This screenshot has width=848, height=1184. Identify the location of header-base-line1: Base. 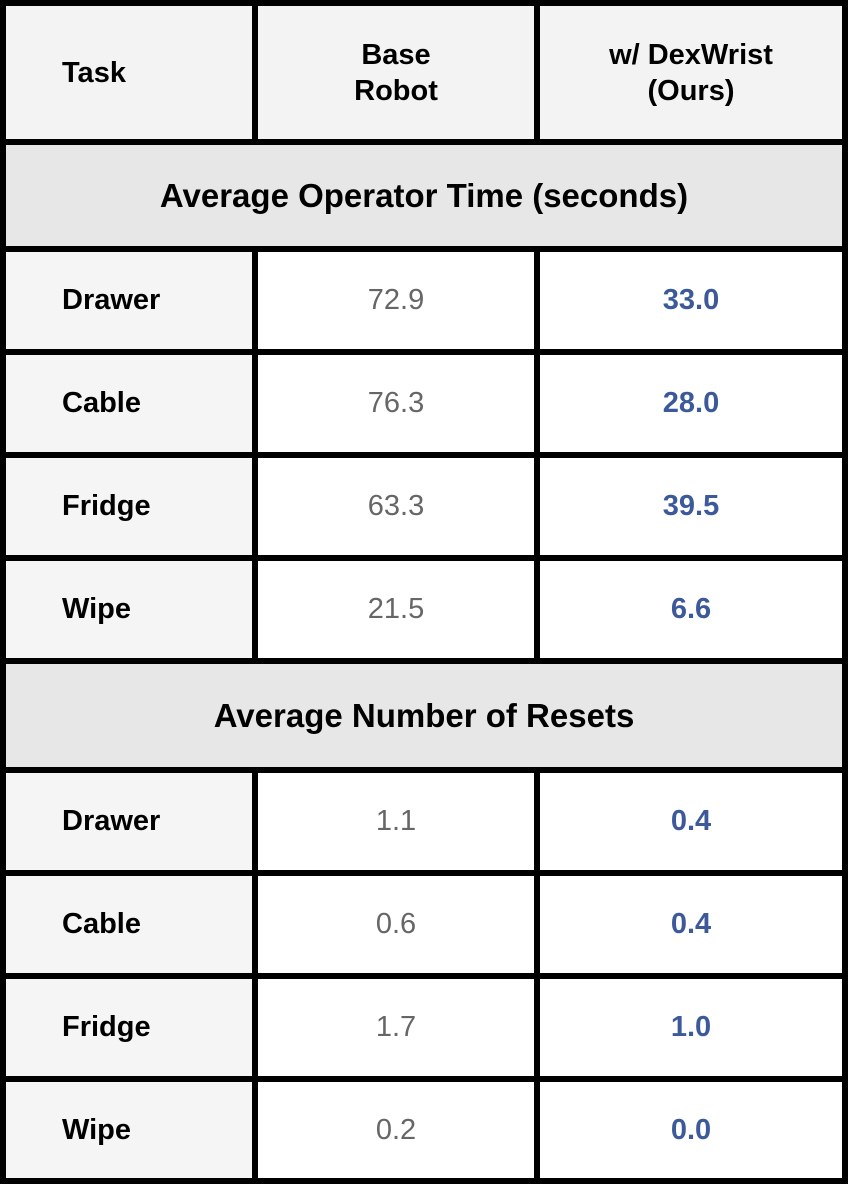
(396, 54).